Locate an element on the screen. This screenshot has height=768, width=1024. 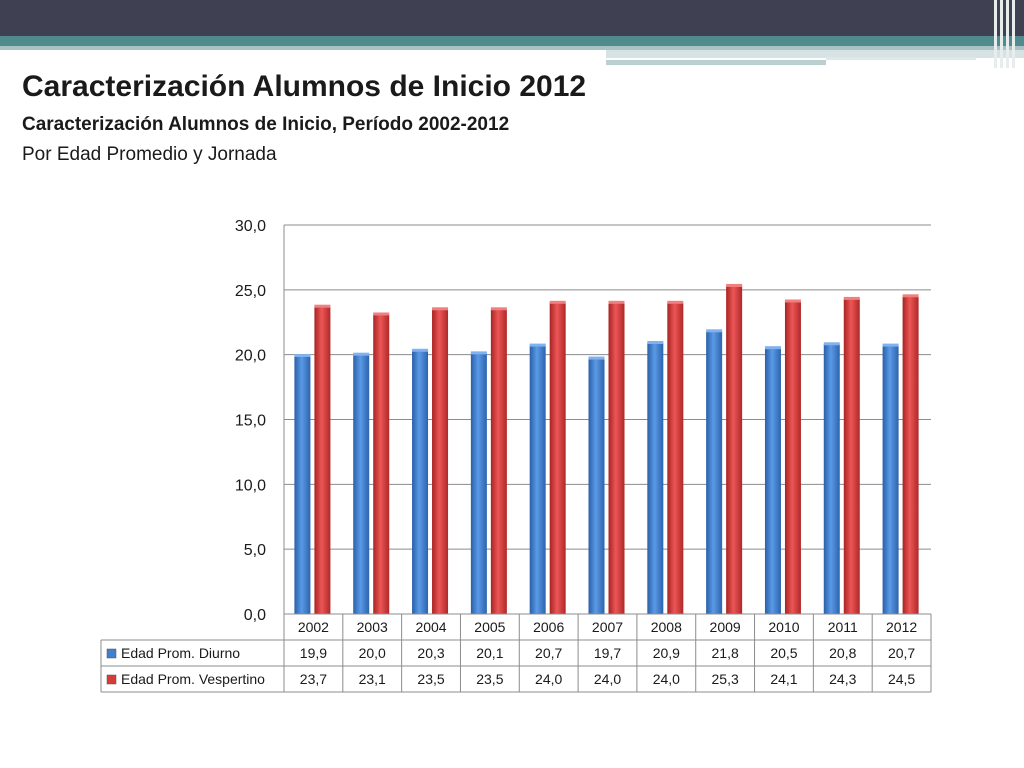
x-tick-label: 2010 is located at coordinates (783, 627).